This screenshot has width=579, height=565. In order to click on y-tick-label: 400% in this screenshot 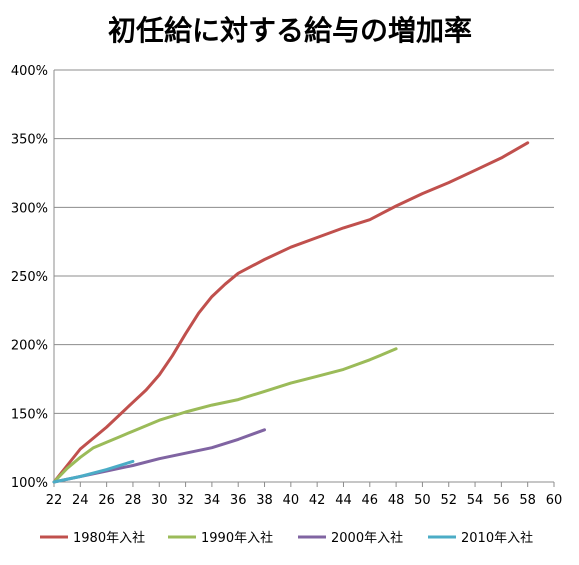, I will do `click(29, 71)`.